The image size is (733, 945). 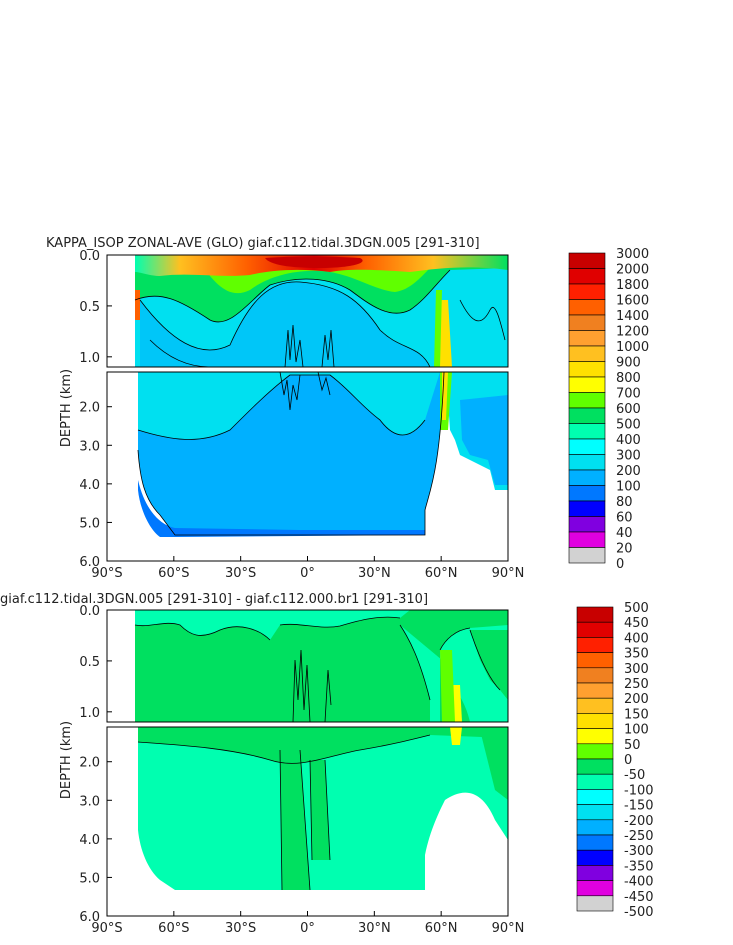 What do you see at coordinates (281, 508) in the screenshot?
I see `p1-lower-bottom-band` at bounding box center [281, 508].